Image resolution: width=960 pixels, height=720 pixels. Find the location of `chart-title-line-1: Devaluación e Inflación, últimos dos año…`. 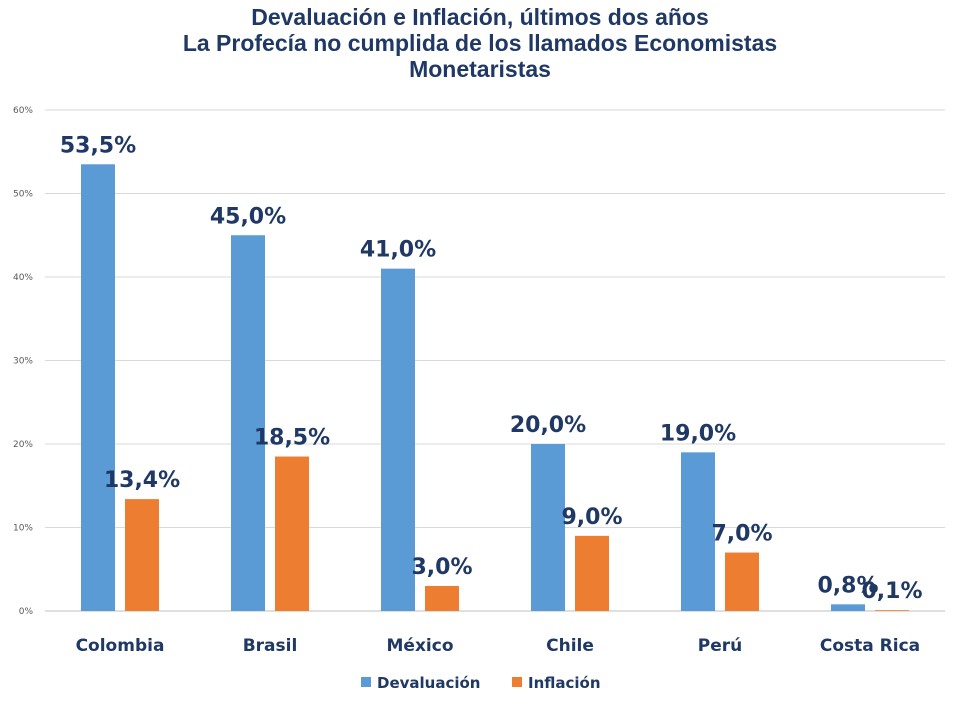

chart-title-line-1: Devaluación e Inflación, últimos dos año… is located at coordinates (480, 17).